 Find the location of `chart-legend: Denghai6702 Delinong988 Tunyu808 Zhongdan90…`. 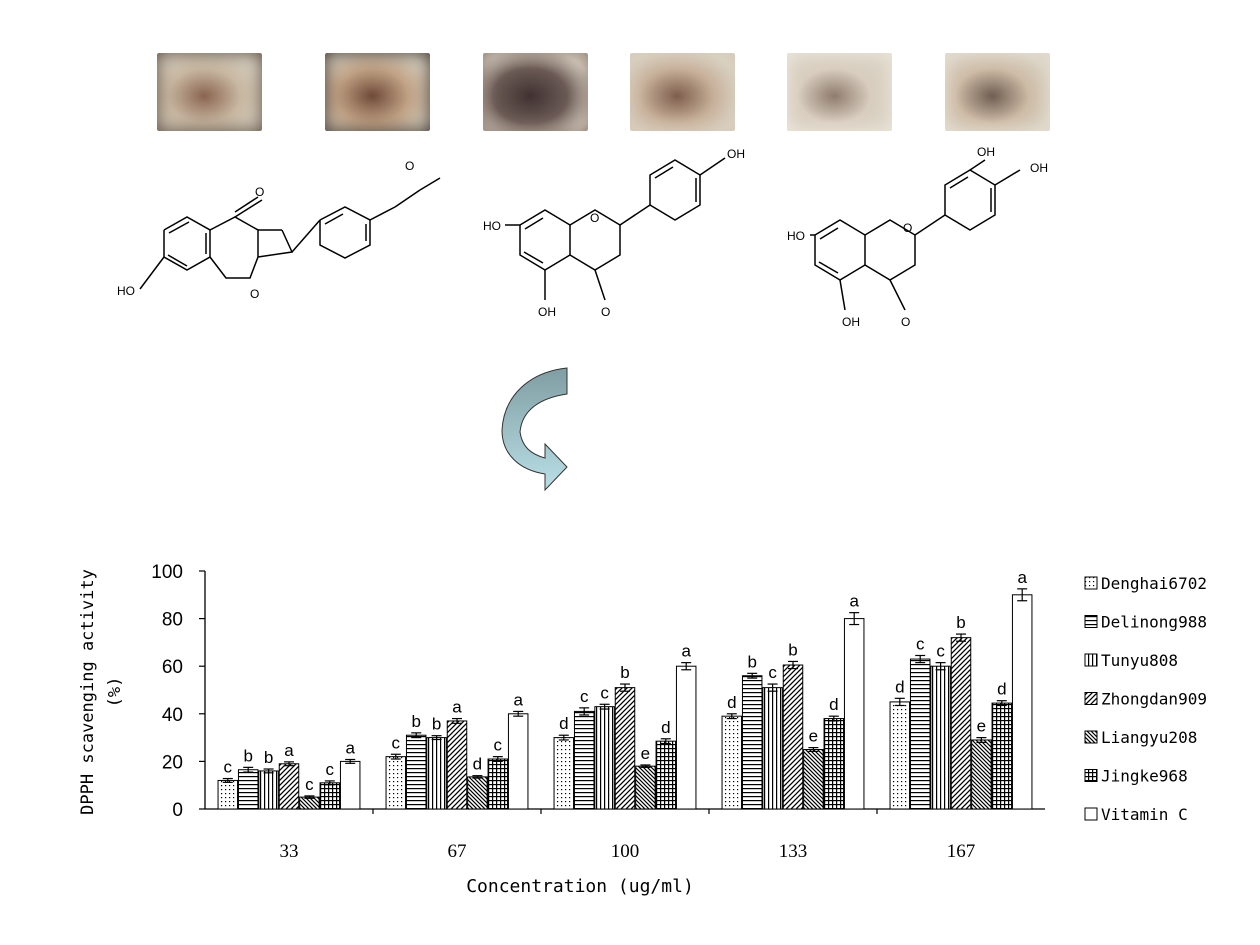

chart-legend: Denghai6702 Delinong988 Tunyu808 Zhongdan90… is located at coordinates (1145, 699).